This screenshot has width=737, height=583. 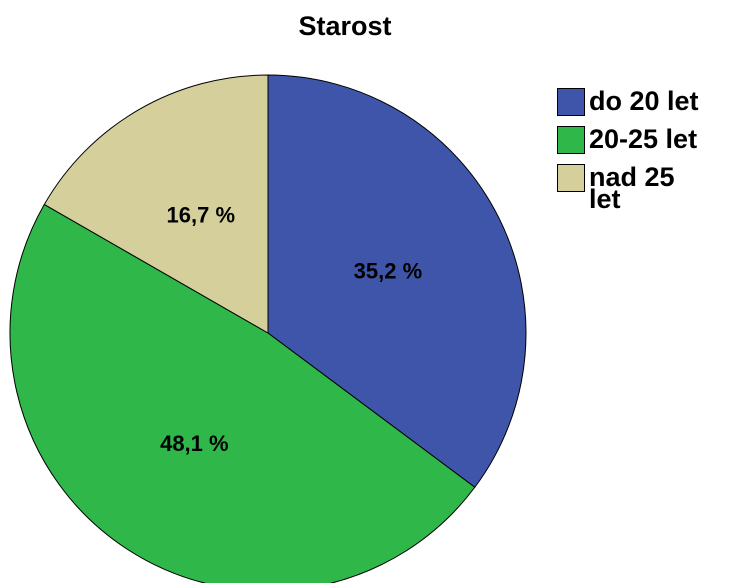 What do you see at coordinates (201, 215) in the screenshot?
I see `data-label: 16,7 %` at bounding box center [201, 215].